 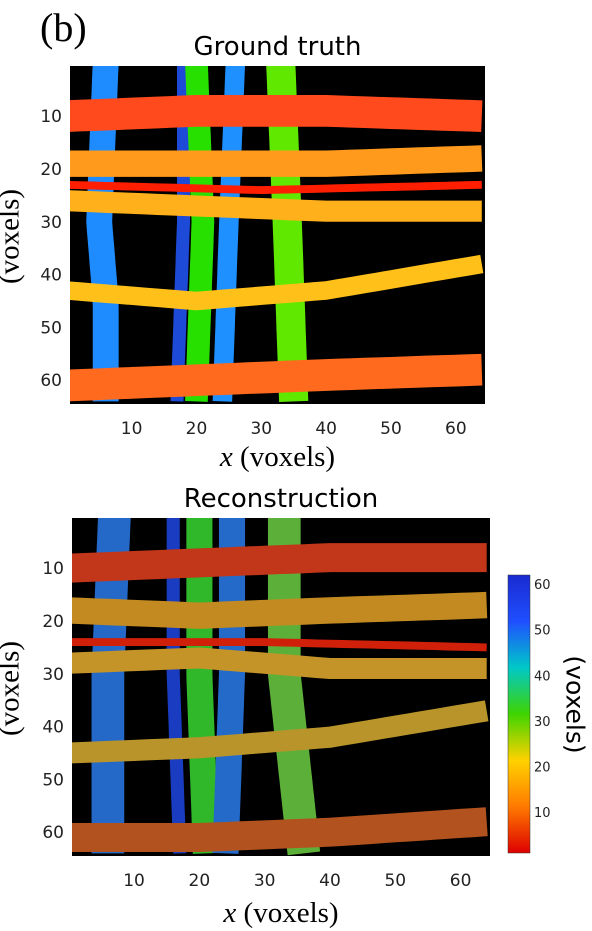 I want to click on colorbar-tick-label: 40, so click(x=542, y=676).